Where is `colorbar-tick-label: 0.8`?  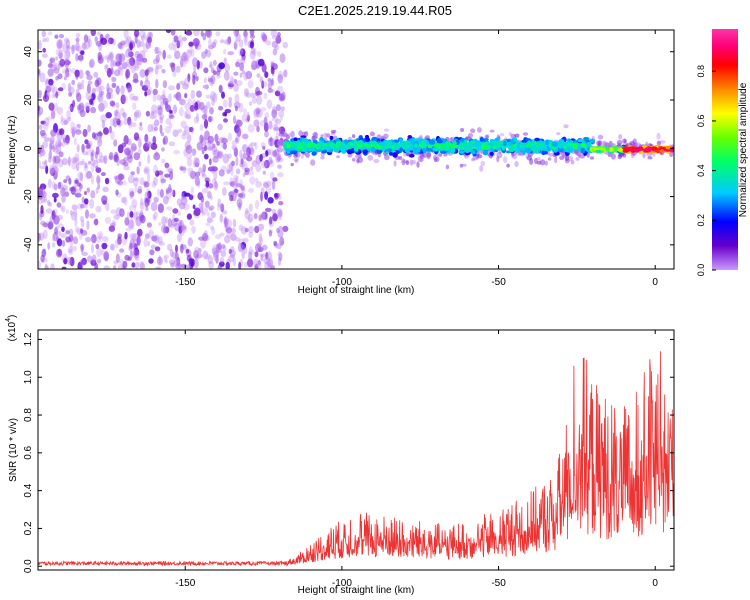 colorbar-tick-label: 0.8 is located at coordinates (701, 71).